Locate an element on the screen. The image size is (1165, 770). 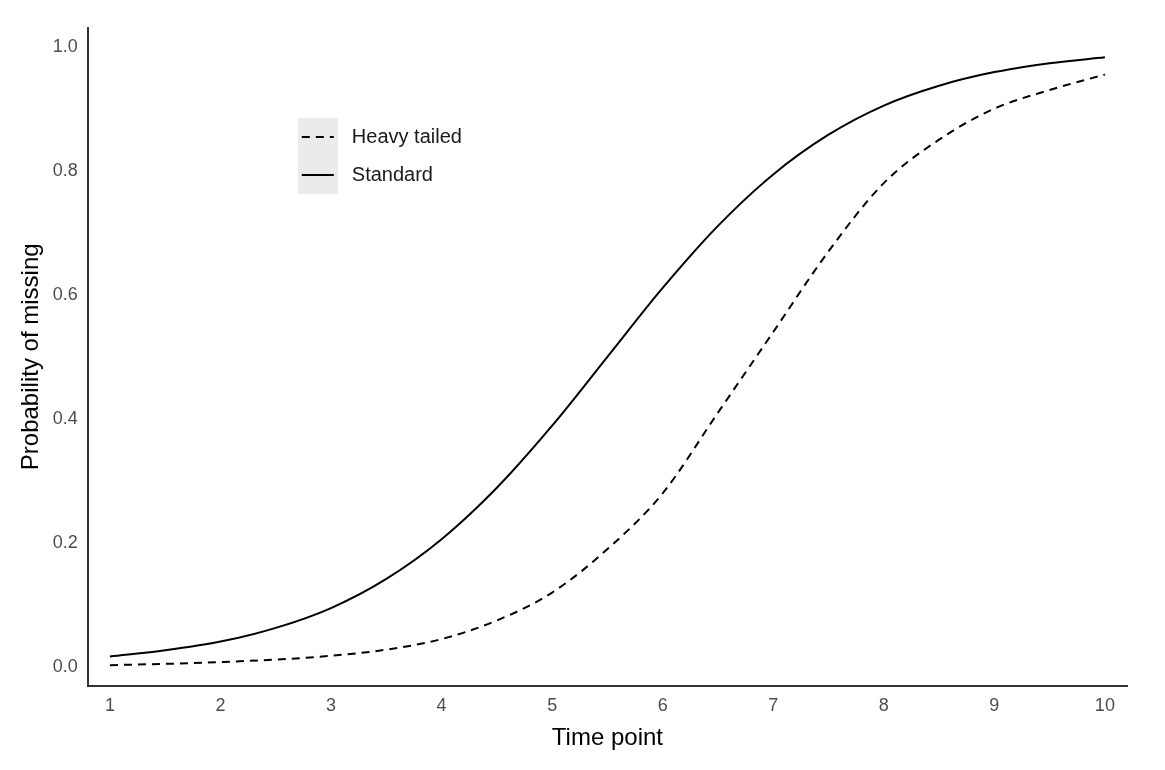
x-tick-label: 10 is located at coordinates (1104, 705).